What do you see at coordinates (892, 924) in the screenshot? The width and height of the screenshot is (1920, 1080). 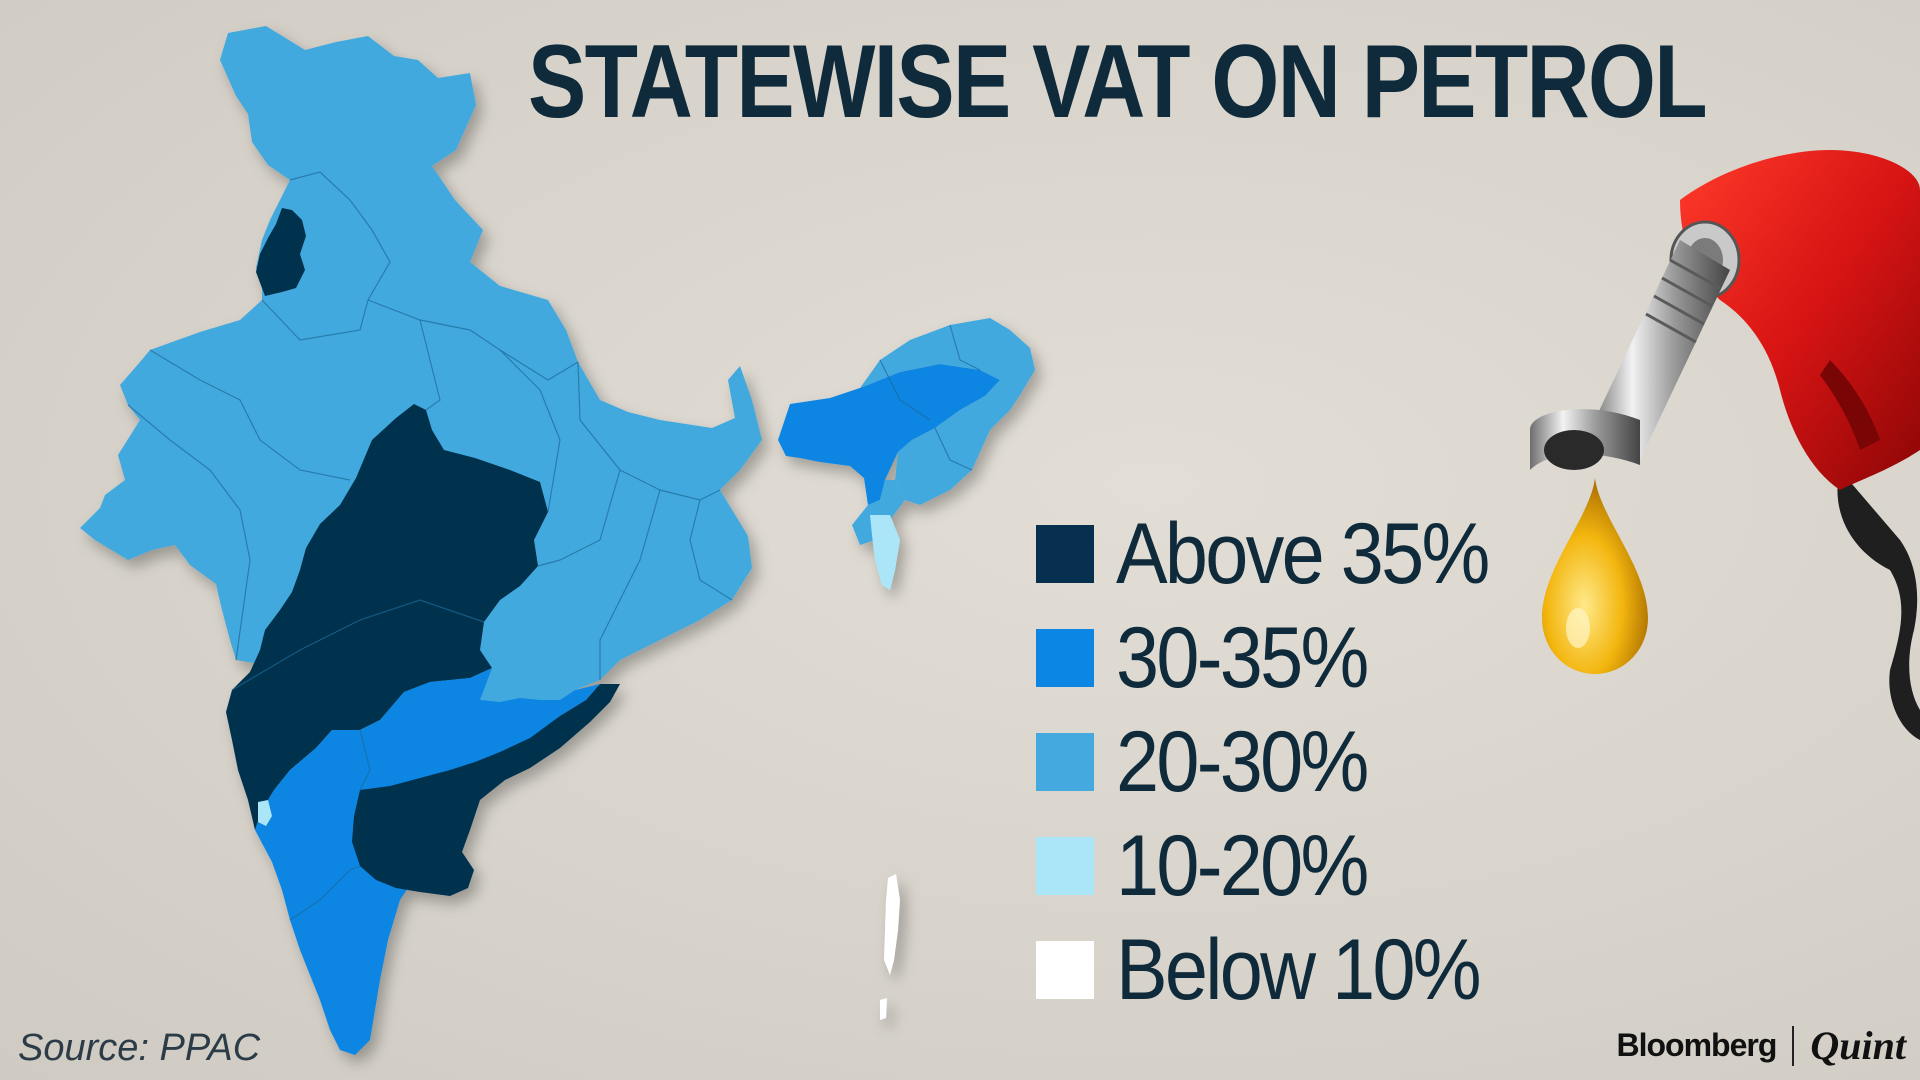 I see `region-andaman-and-nicobar` at bounding box center [892, 924].